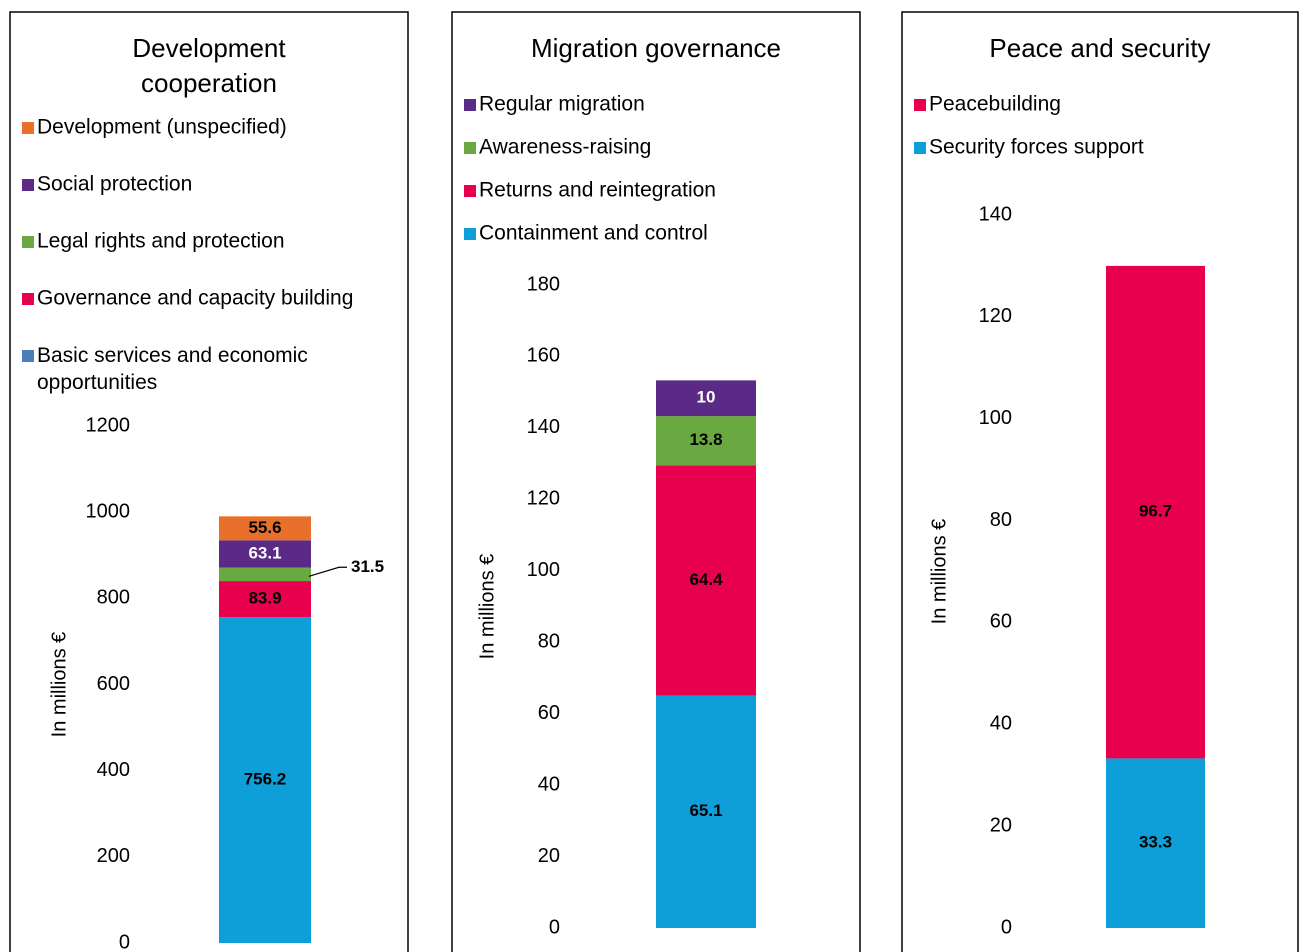 This screenshot has width=1301, height=952. Describe the element at coordinates (1036, 147) in the screenshot. I see `legend-label: Security forces support` at that location.